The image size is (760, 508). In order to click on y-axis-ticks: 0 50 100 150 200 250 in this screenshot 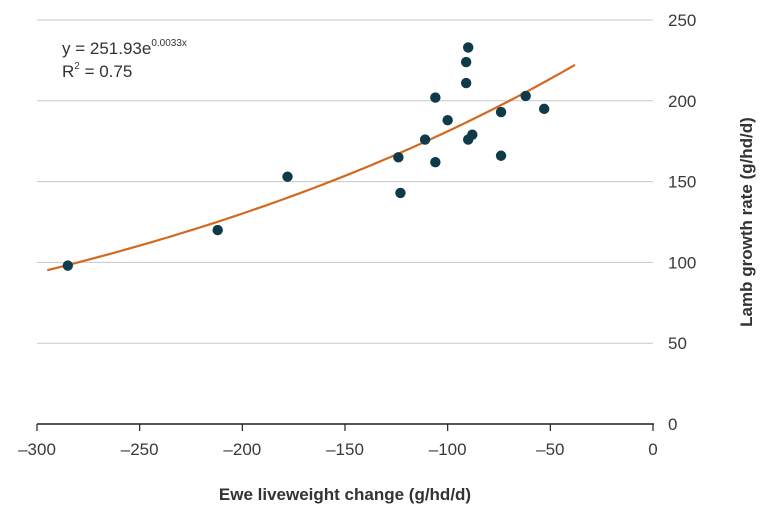, I will do `click(682, 222)`.